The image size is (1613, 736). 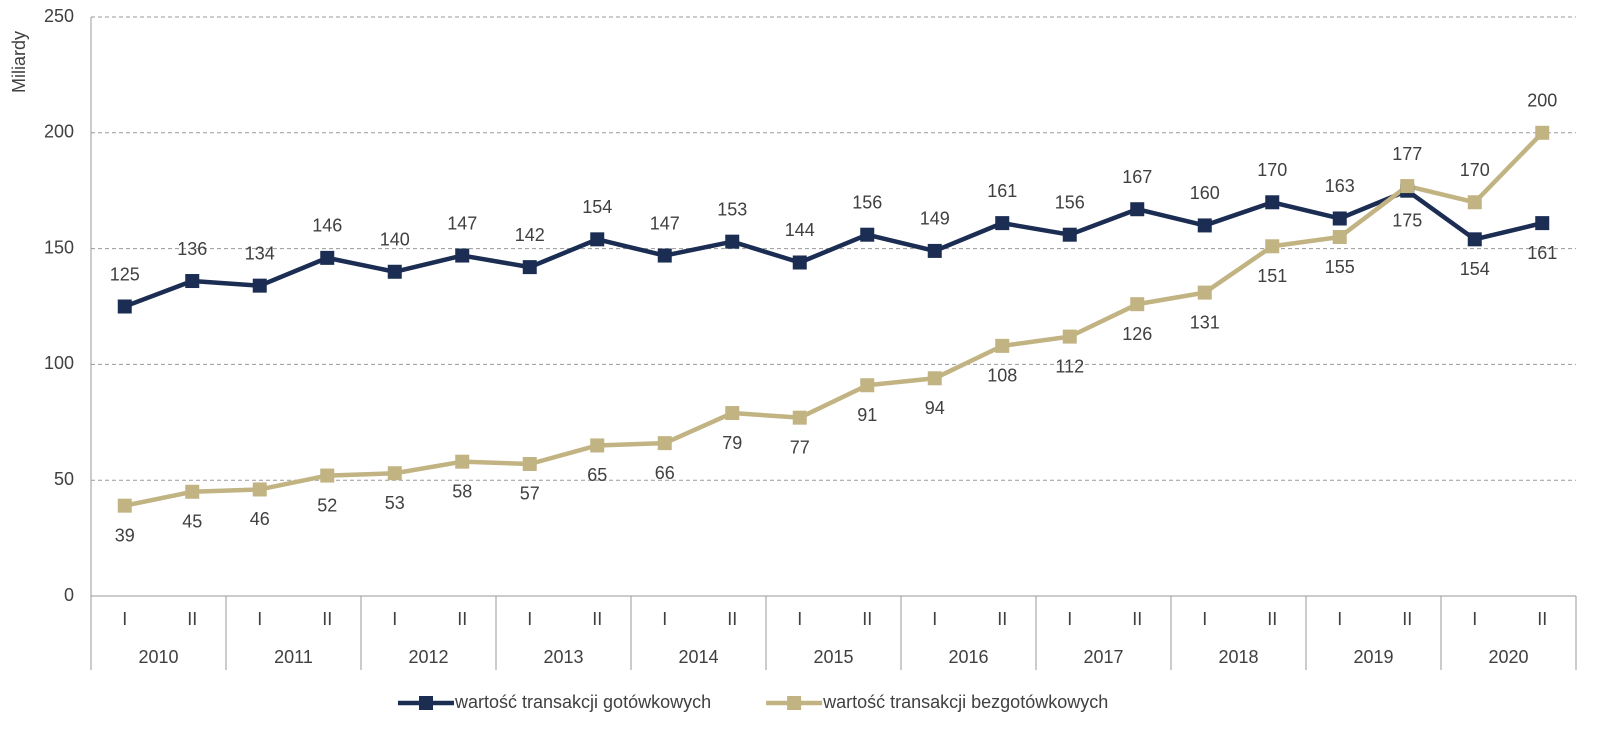 What do you see at coordinates (1407, 220) in the screenshot?
I see `data-label: 175` at bounding box center [1407, 220].